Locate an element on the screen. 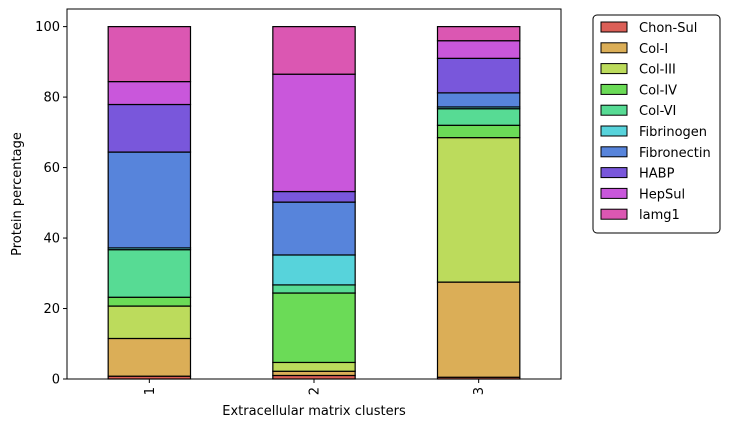 The width and height of the screenshot is (730, 427). bar-segment-2-lamg1 is located at coordinates (314, 50).